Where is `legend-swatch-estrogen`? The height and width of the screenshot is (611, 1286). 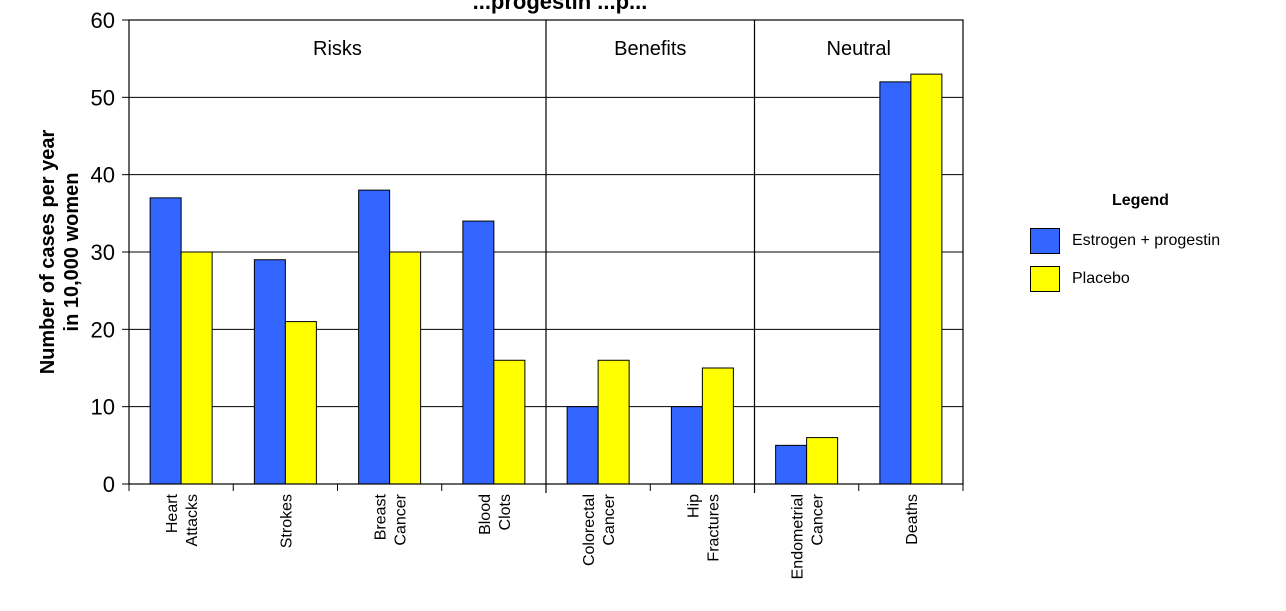 legend-swatch-estrogen is located at coordinates (1045, 241).